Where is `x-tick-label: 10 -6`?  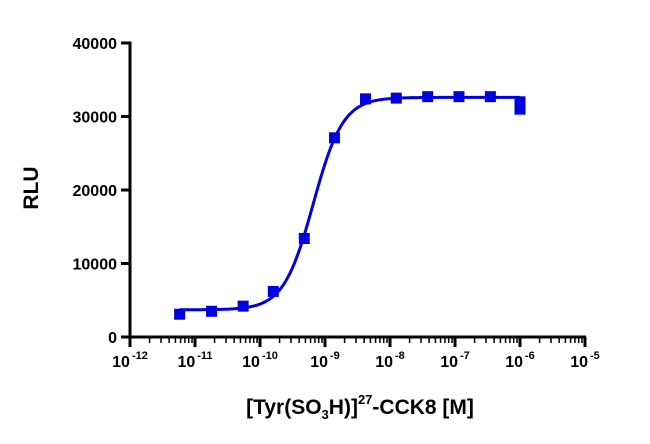
x-tick-label: 10 -6 is located at coordinates (520, 360).